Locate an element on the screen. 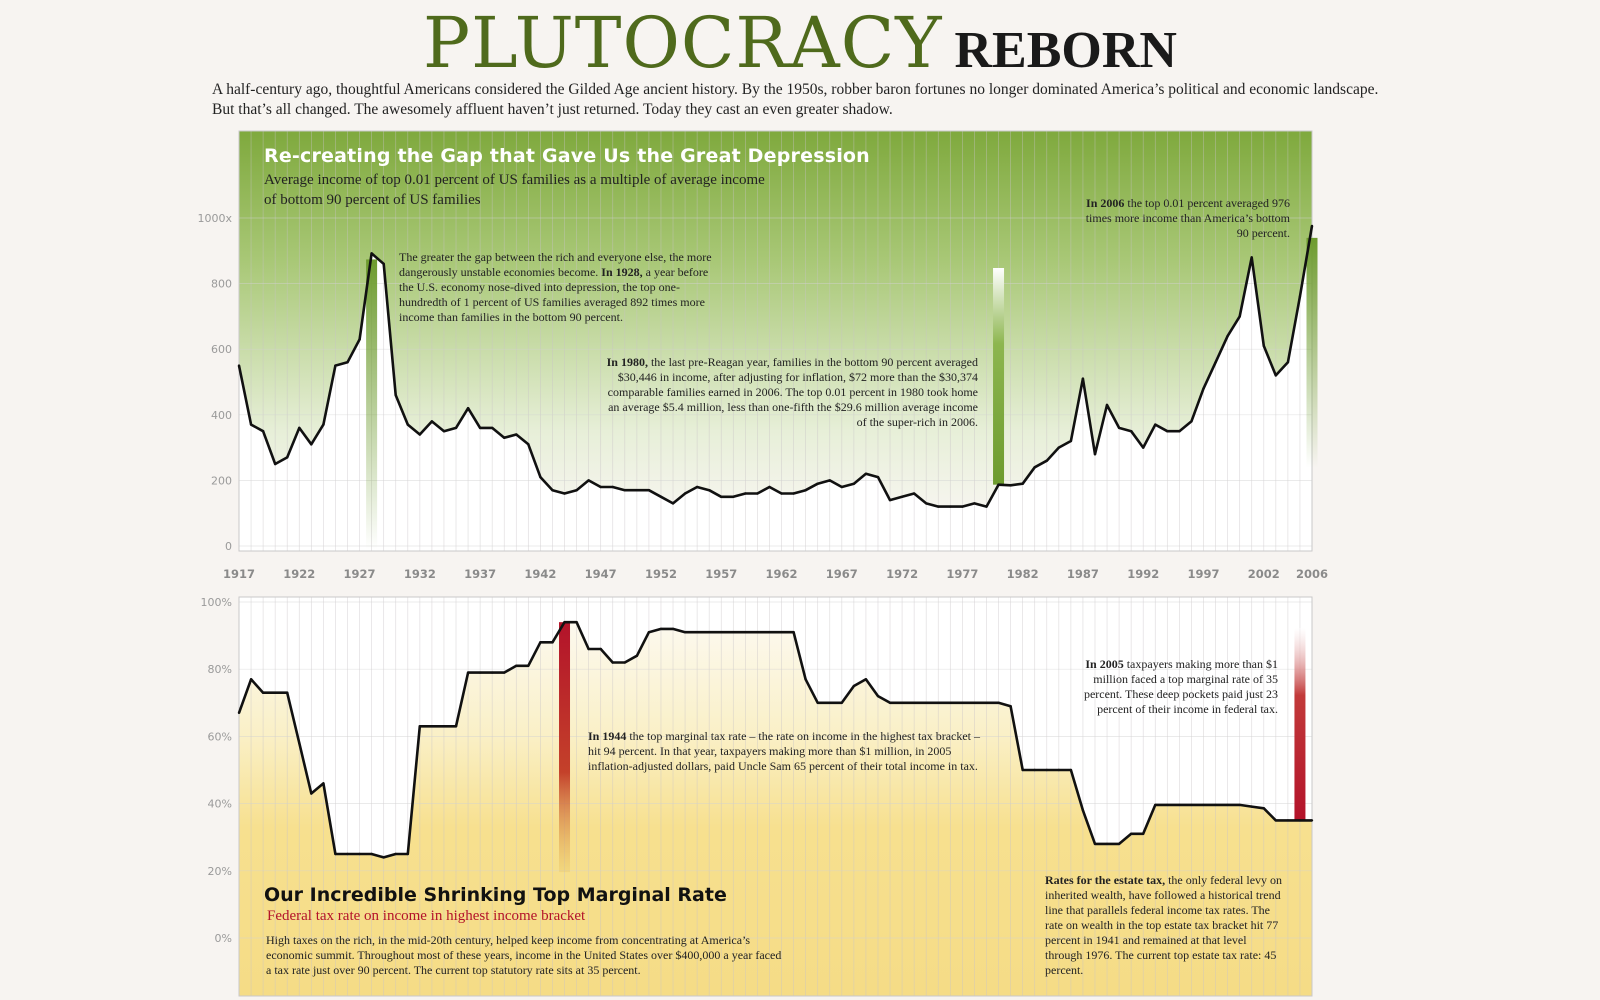  top-xtick-label: 1977 is located at coordinates (962, 574).